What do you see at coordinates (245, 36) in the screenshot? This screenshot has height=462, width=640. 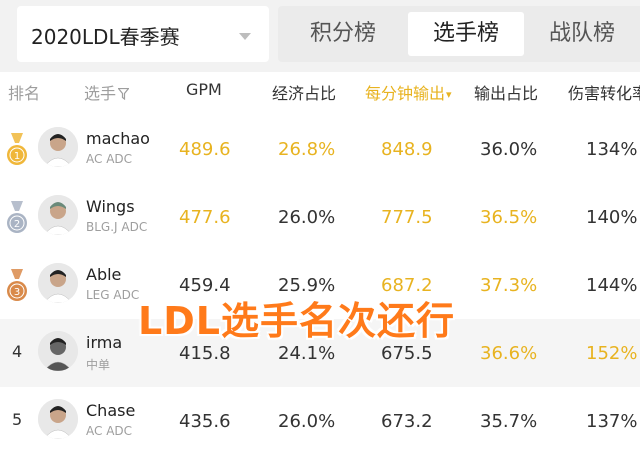 I see `chevron-down-icon` at bounding box center [245, 36].